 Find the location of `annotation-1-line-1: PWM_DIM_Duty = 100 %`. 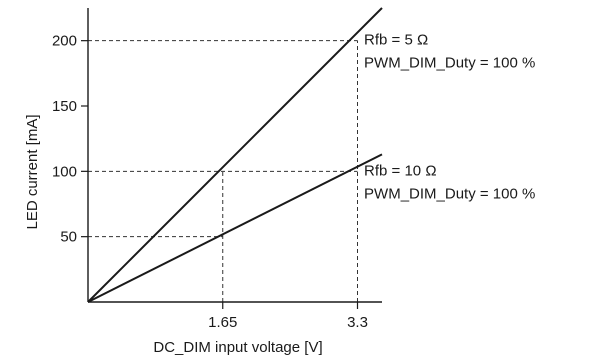

annotation-1-line-1: PWM_DIM_Duty = 100 % is located at coordinates (449, 193).